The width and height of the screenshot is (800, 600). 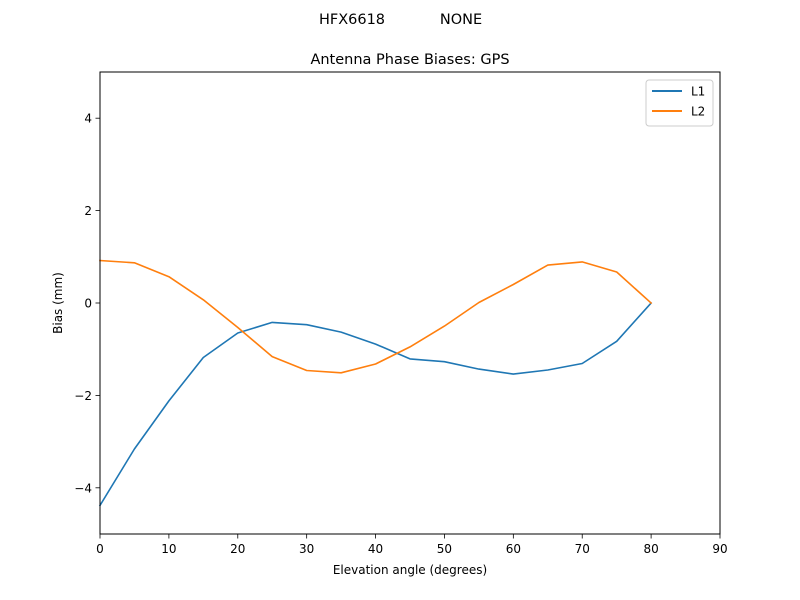 I want to click on x-axis-ticks: 0 10 20 30 40 50 60 70 80 90, so click(x=412, y=545).